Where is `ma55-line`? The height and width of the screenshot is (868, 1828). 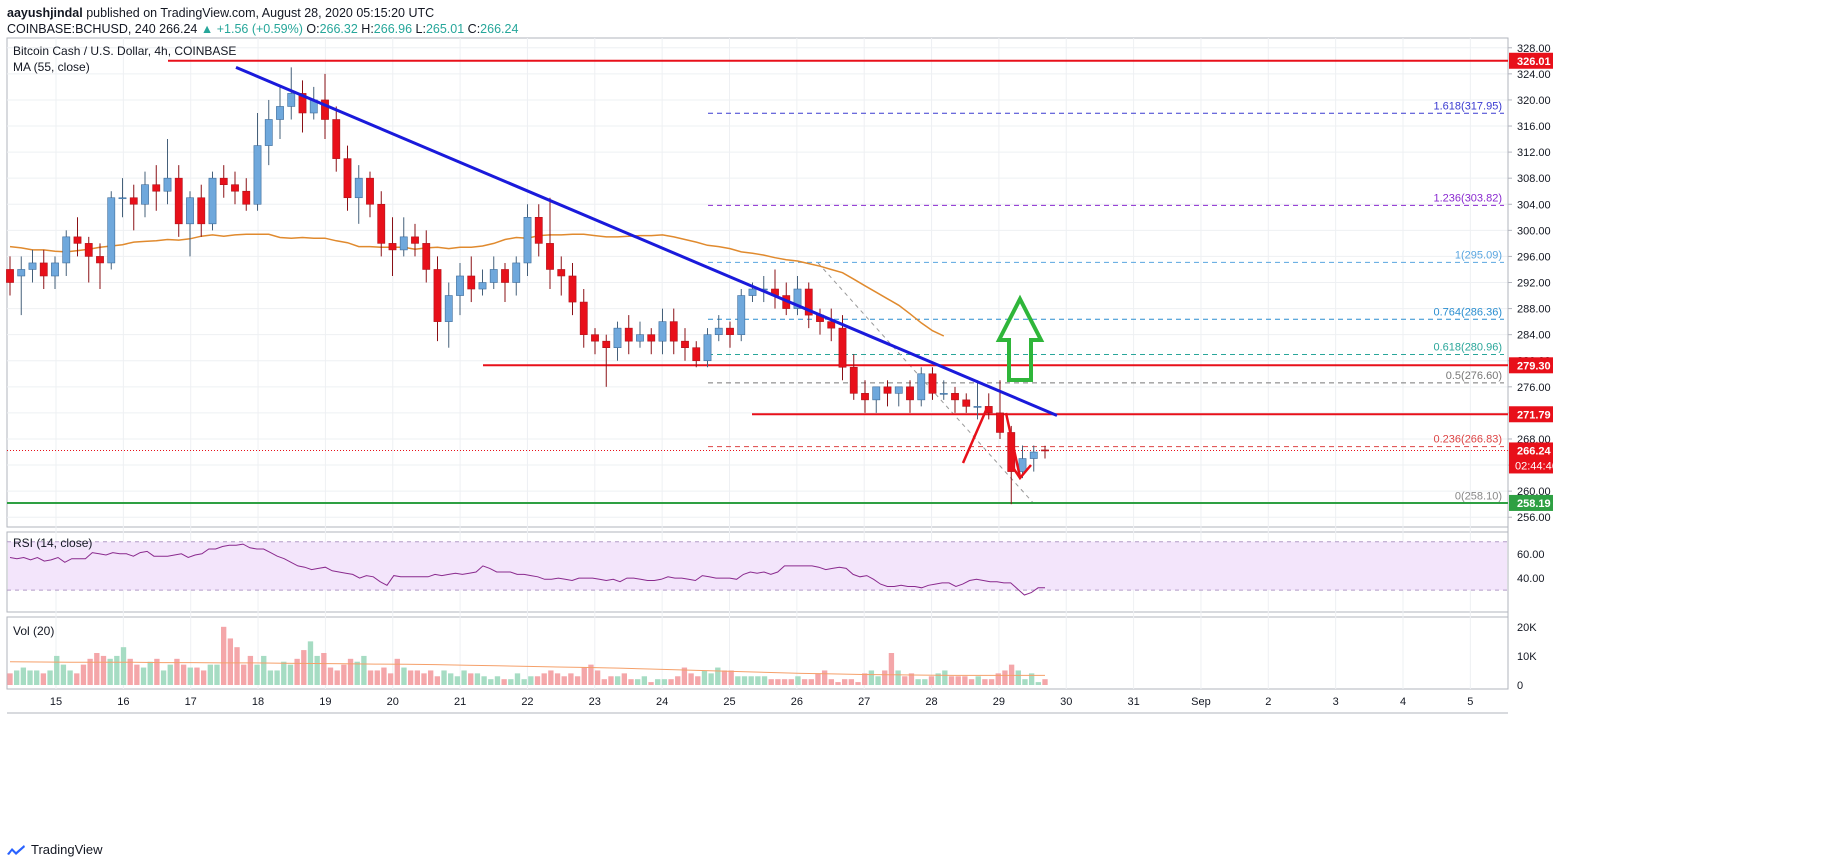 ma55-line is located at coordinates (477, 285).